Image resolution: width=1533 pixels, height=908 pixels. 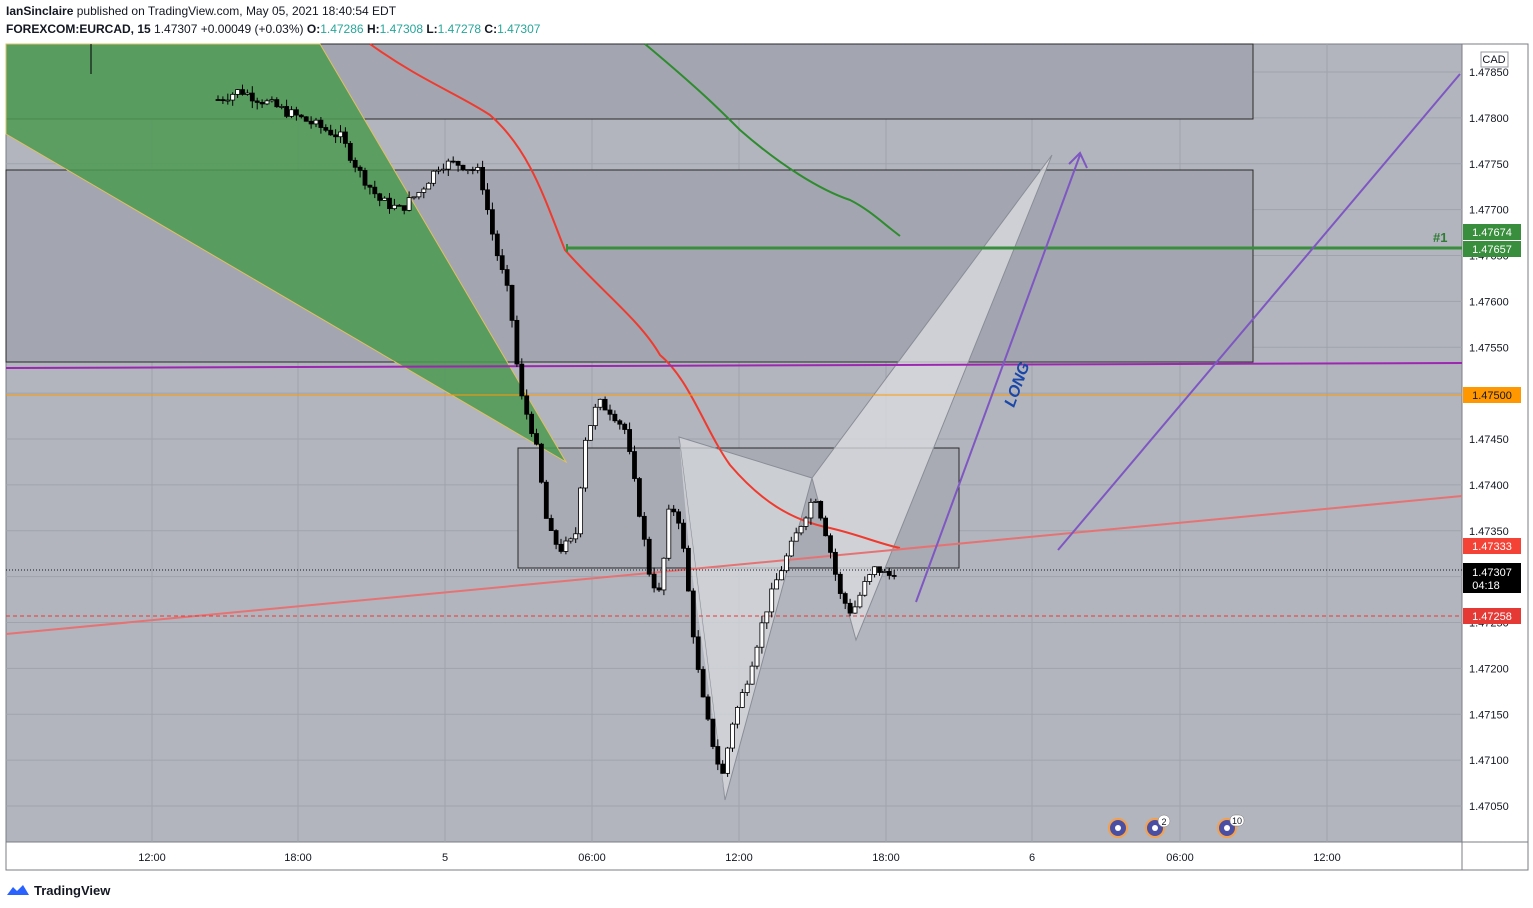 I want to click on long-arrow-line, so click(x=998, y=378).